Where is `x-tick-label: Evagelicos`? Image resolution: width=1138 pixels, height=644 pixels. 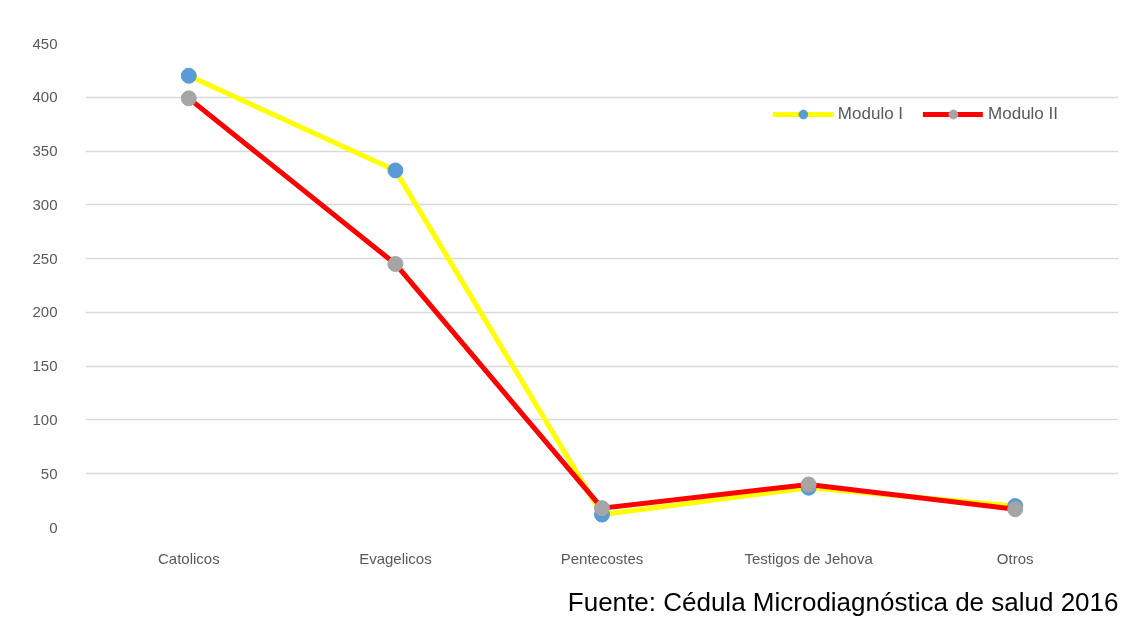
x-tick-label: Evagelicos is located at coordinates (395, 558).